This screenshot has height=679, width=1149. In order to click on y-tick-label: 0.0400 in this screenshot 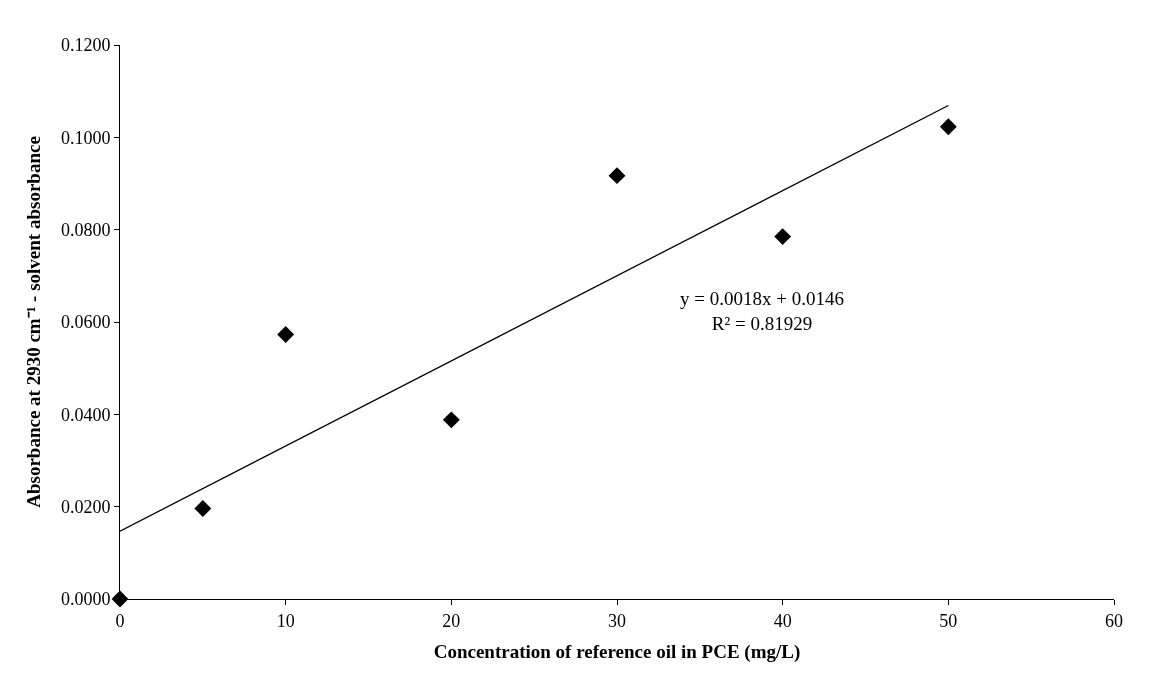, I will do `click(85, 414)`.